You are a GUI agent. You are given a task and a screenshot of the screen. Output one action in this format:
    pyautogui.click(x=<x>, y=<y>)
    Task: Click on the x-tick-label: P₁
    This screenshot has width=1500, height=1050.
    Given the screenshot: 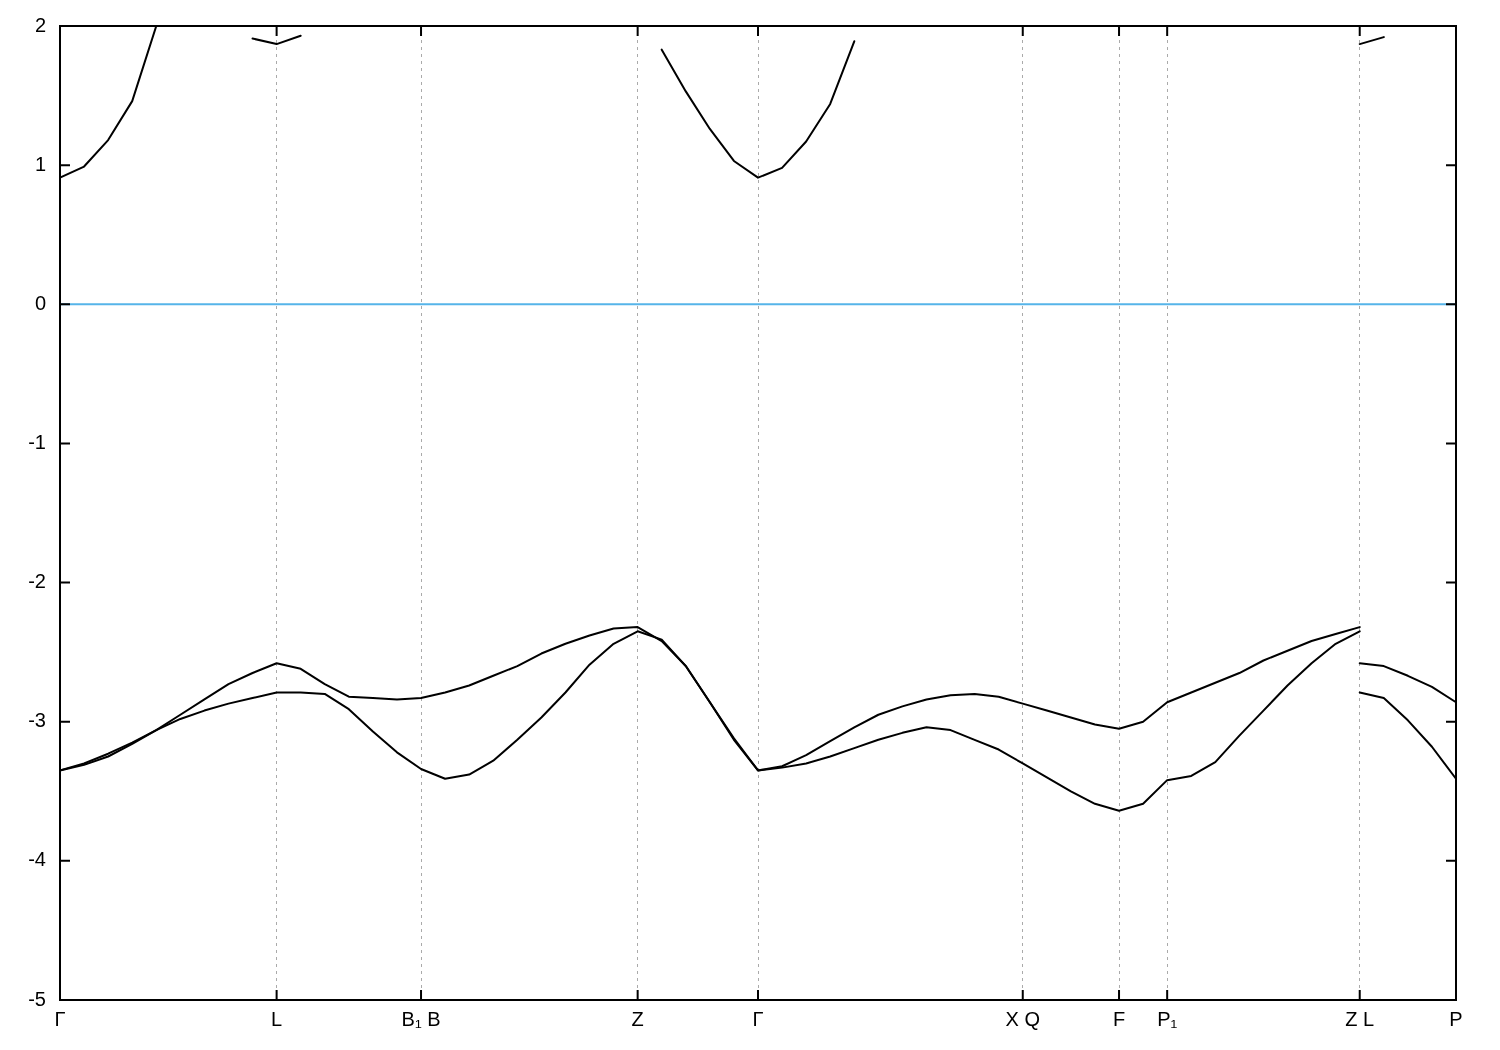 What is the action you would take?
    pyautogui.click(x=1167, y=1018)
    